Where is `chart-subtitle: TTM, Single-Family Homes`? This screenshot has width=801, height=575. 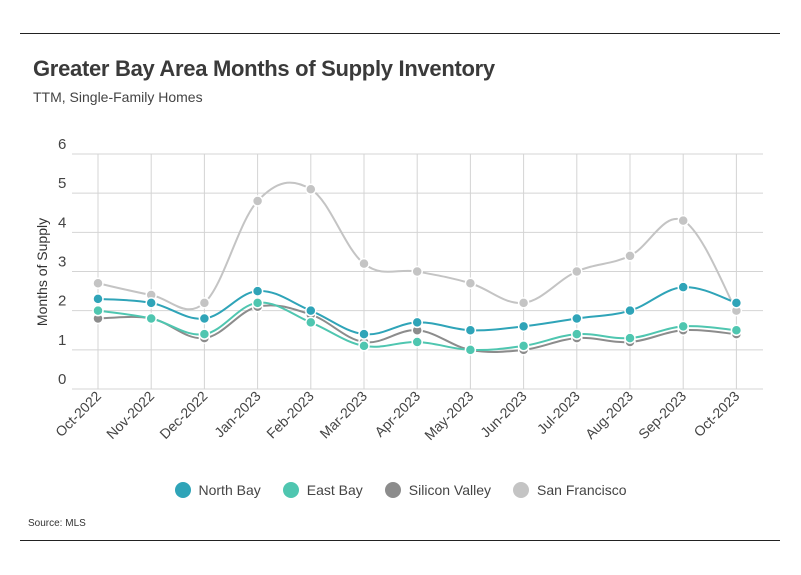
chart-subtitle: TTM, Single-Family Homes is located at coordinates (118, 97).